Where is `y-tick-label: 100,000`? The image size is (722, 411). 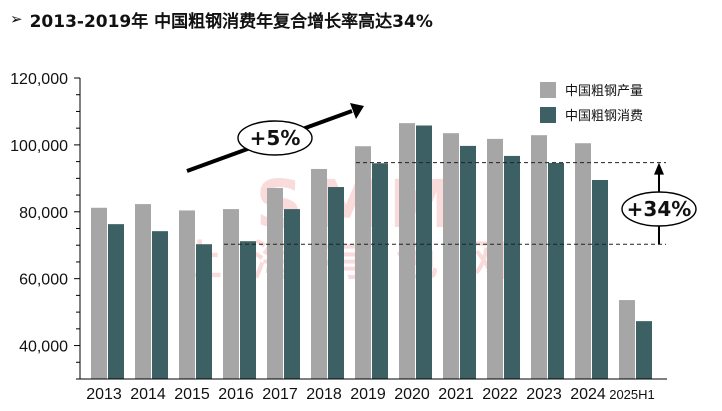
y-tick-label: 100,000 is located at coordinates (39, 146).